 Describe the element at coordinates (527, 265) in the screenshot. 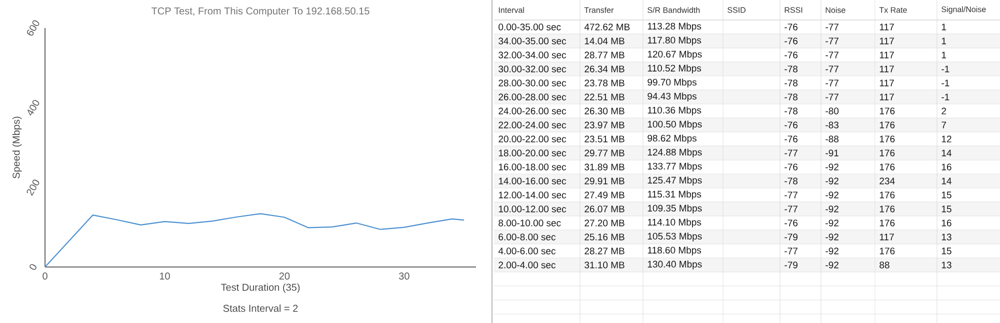

I see `text: 2.00-4.00 sec` at that location.